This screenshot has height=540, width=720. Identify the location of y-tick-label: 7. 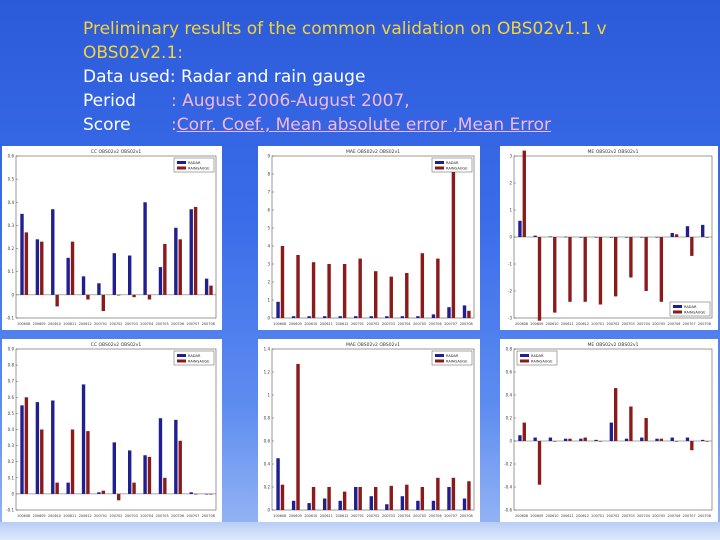
(268, 192).